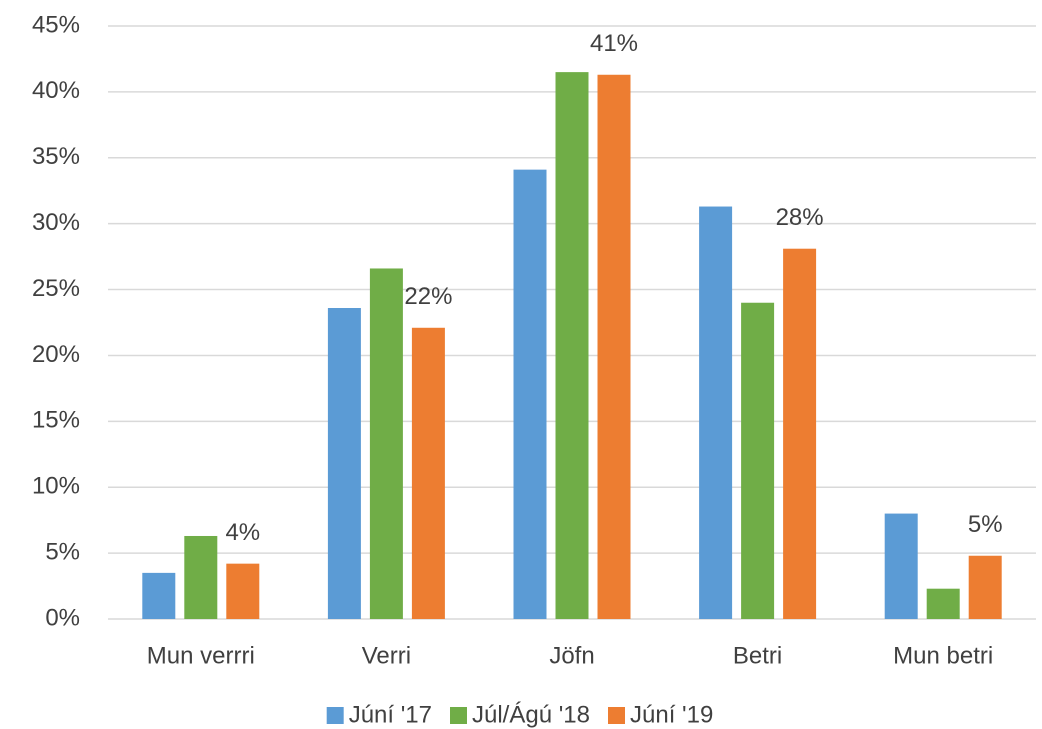 This screenshot has width=1042, height=729. I want to click on y-tick-label: 25%, so click(56, 288).